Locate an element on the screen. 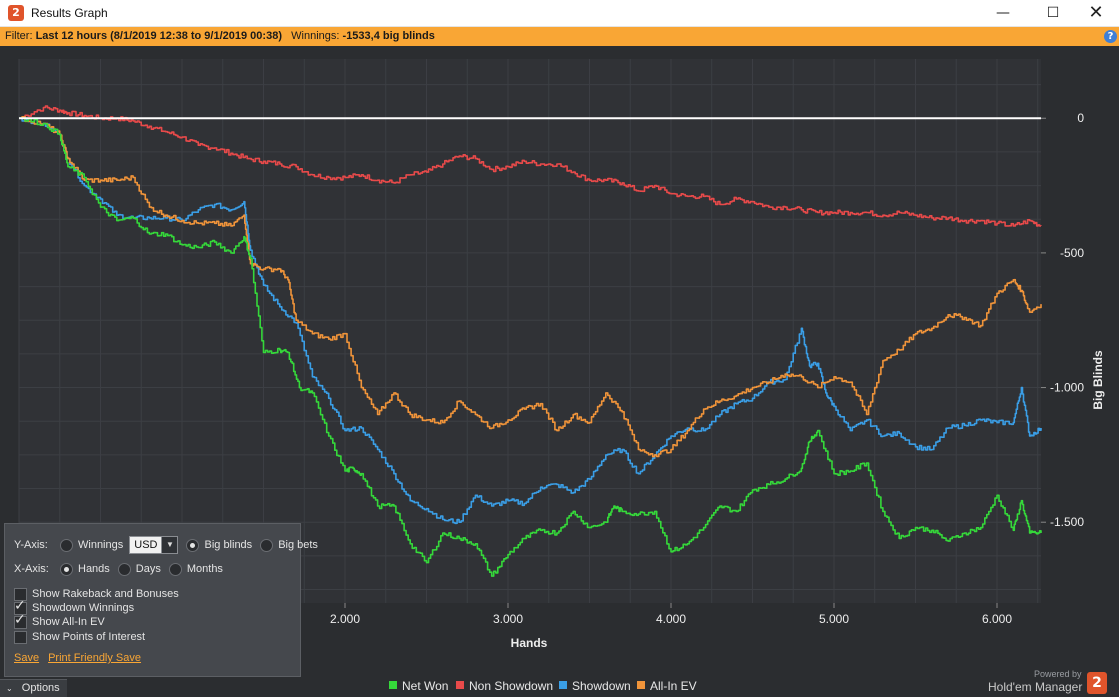  y-axis-label: Big Blinds is located at coordinates (1098, 380).